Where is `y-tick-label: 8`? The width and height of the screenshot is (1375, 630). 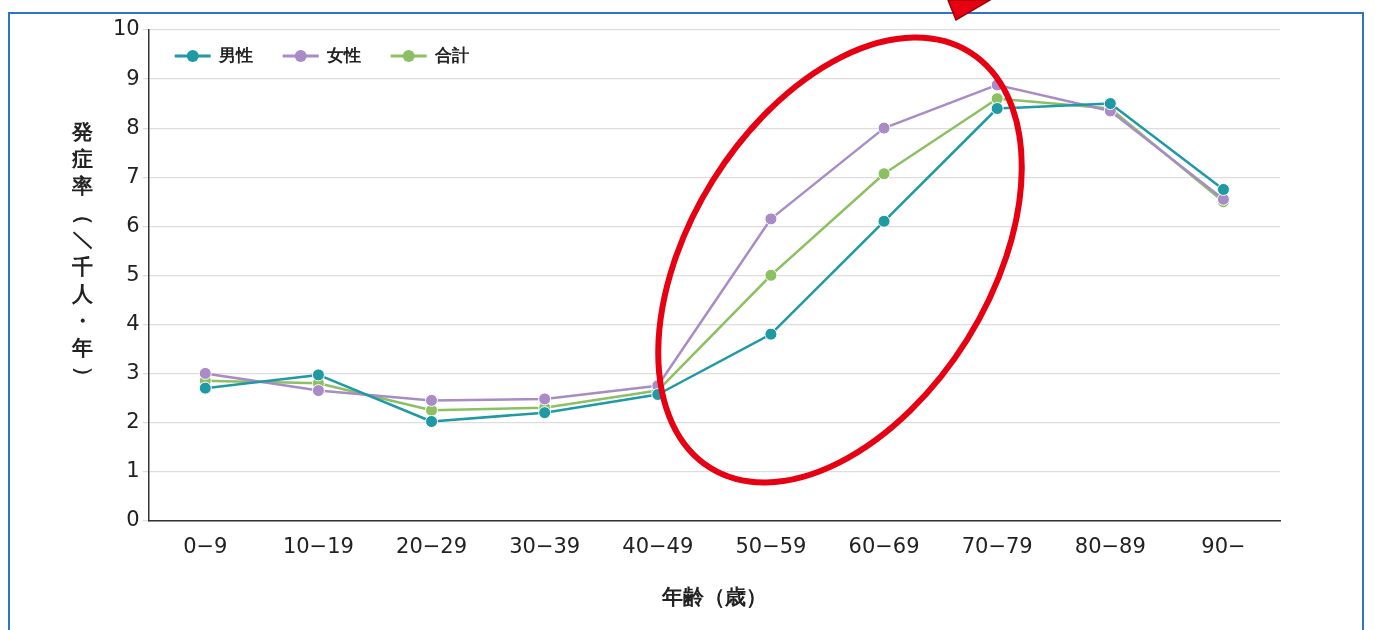 y-tick-label: 8 is located at coordinates (133, 126).